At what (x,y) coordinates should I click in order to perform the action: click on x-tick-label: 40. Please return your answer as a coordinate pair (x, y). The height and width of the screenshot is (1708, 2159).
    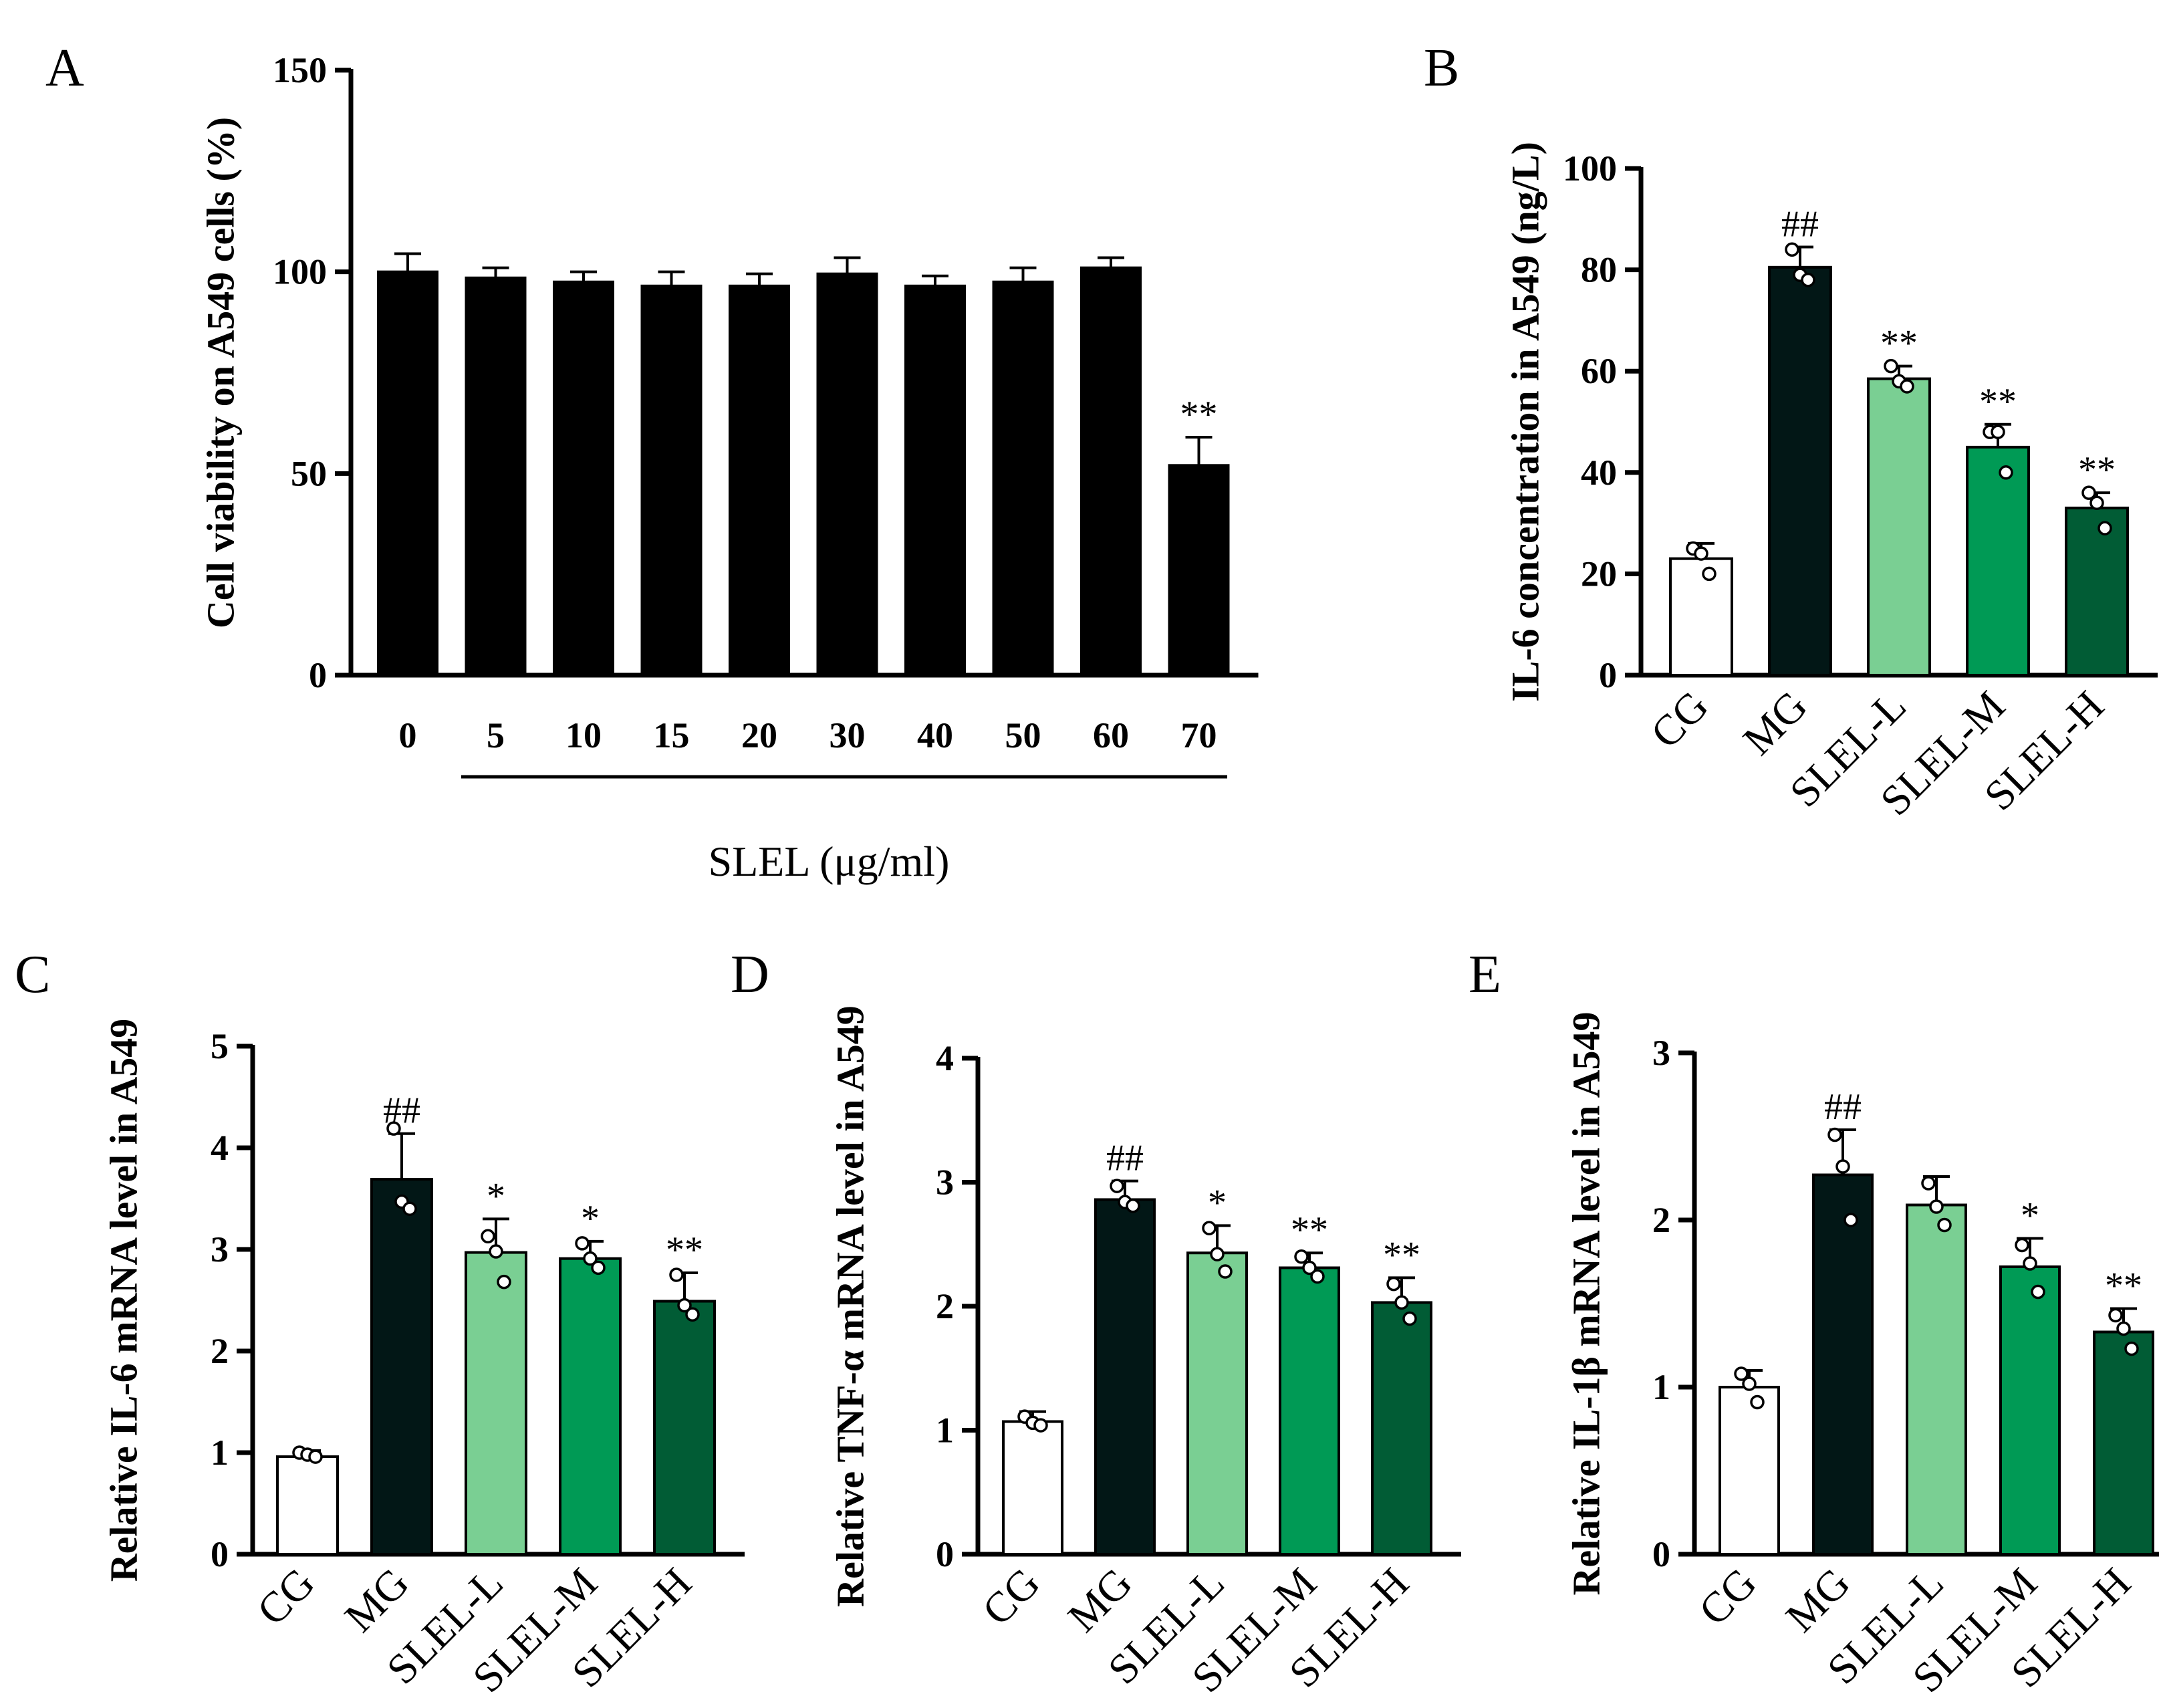
    Looking at the image, I should click on (935, 735).